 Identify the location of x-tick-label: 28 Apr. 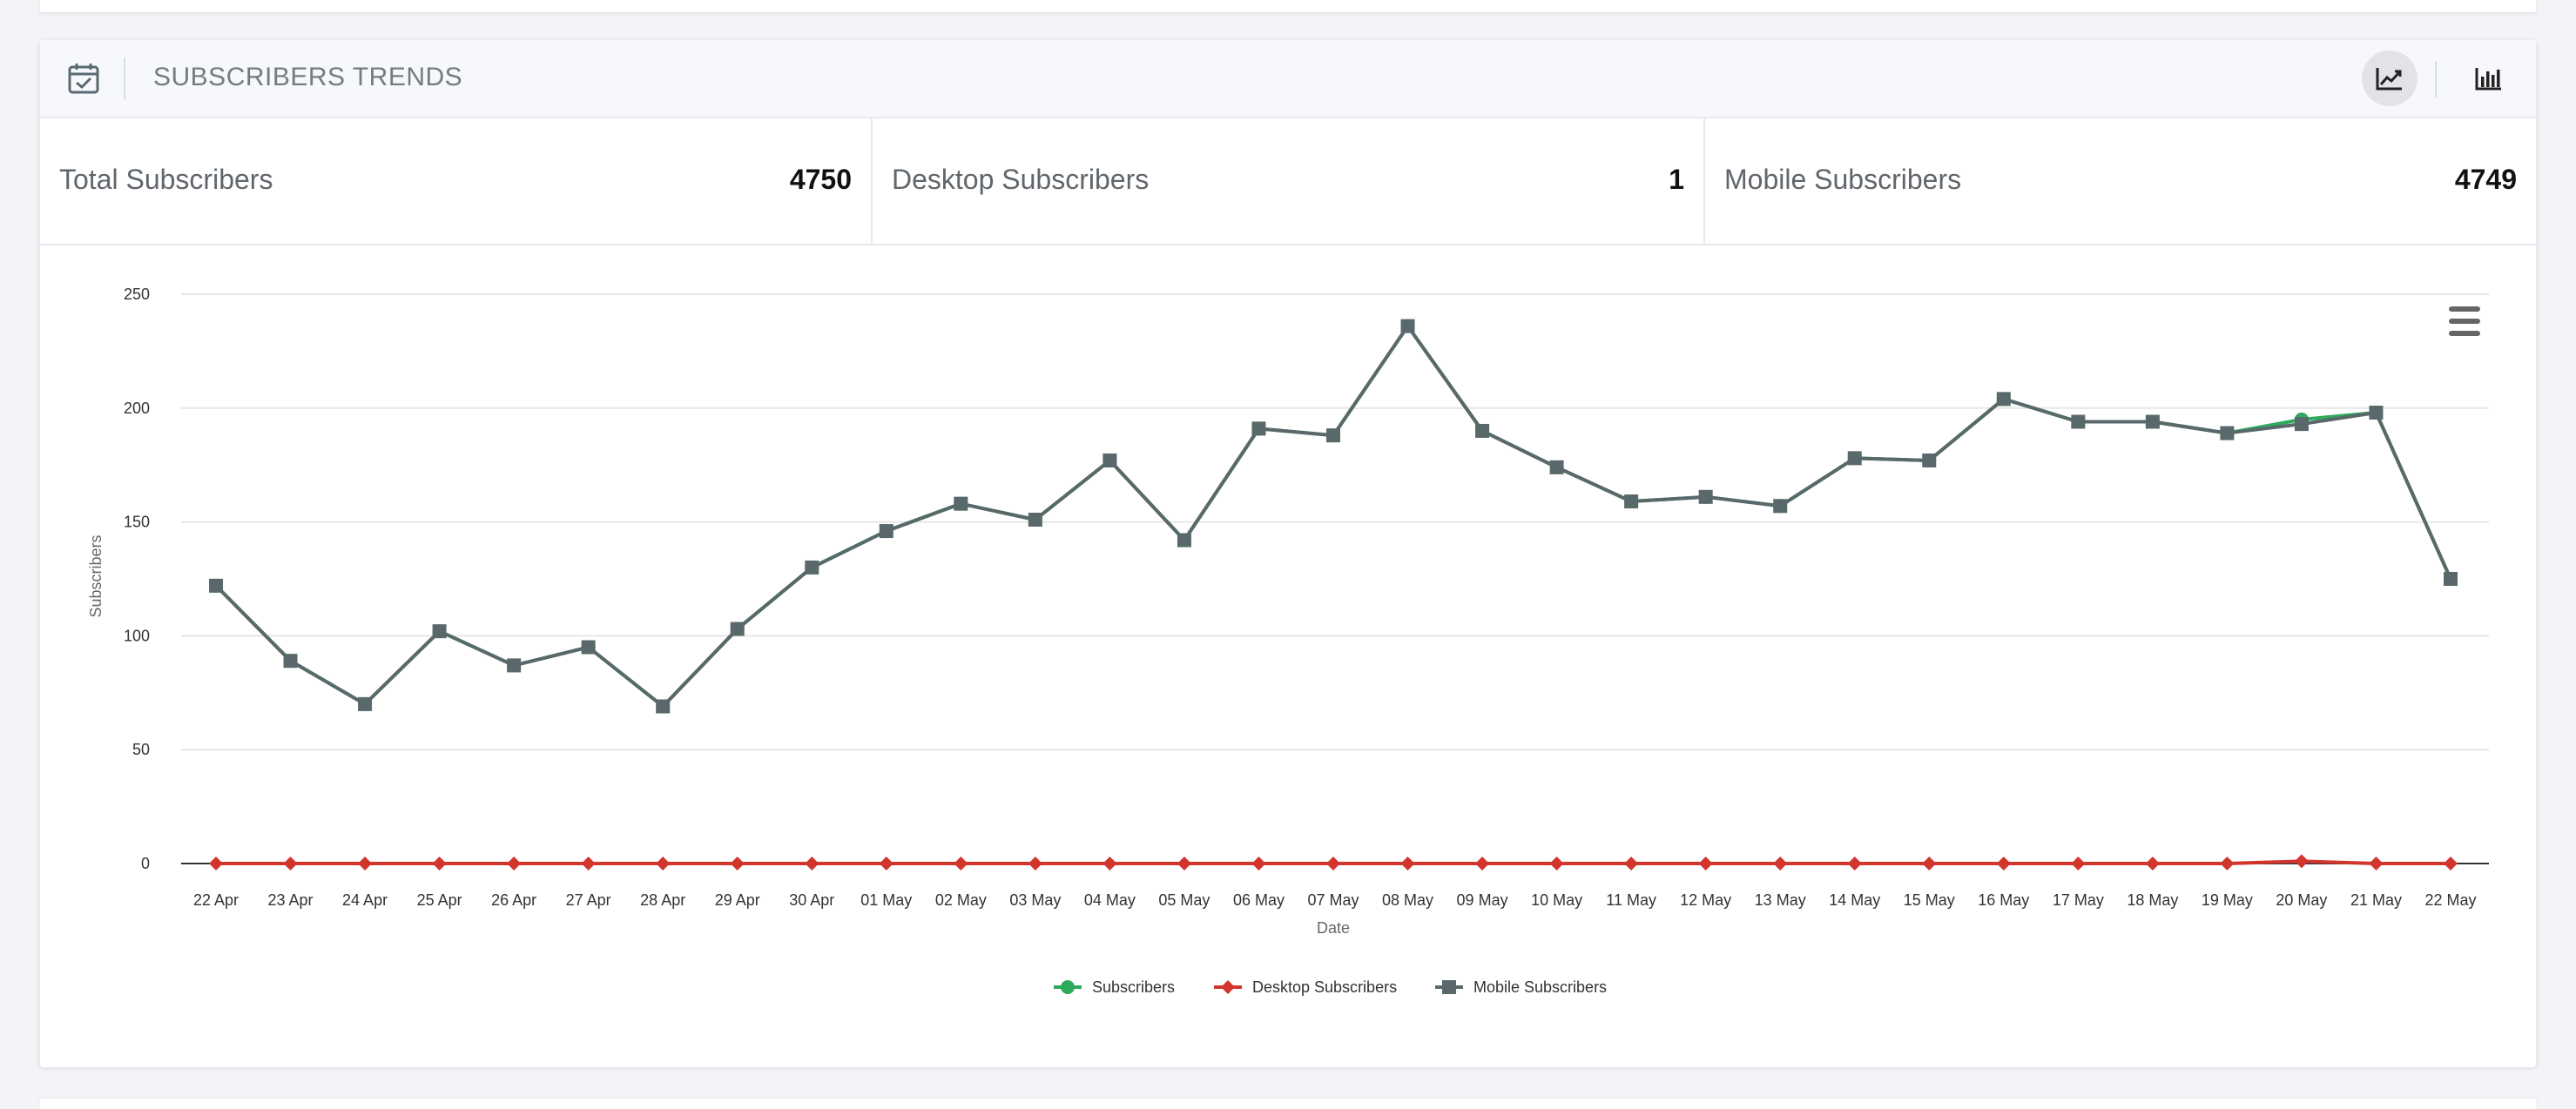
(663, 900).